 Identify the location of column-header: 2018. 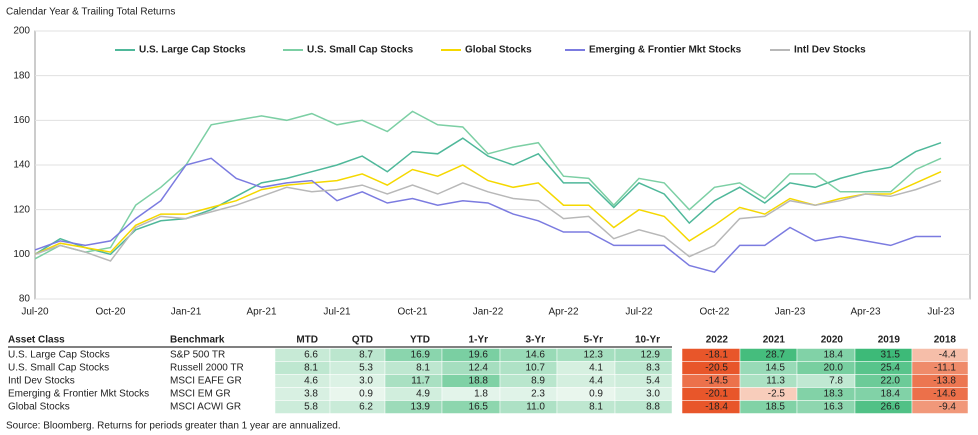
(945, 340).